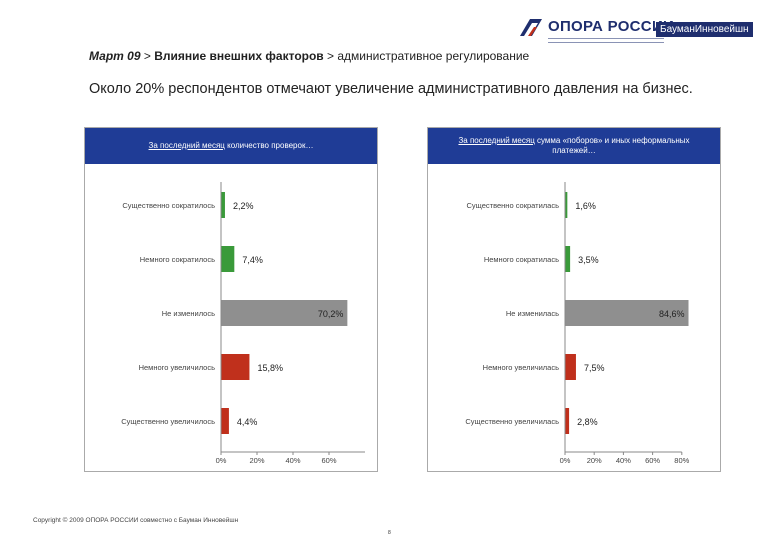 Image resolution: width=780 pixels, height=540 pixels. I want to click on category-label: Немного сократилась, so click(521, 259).